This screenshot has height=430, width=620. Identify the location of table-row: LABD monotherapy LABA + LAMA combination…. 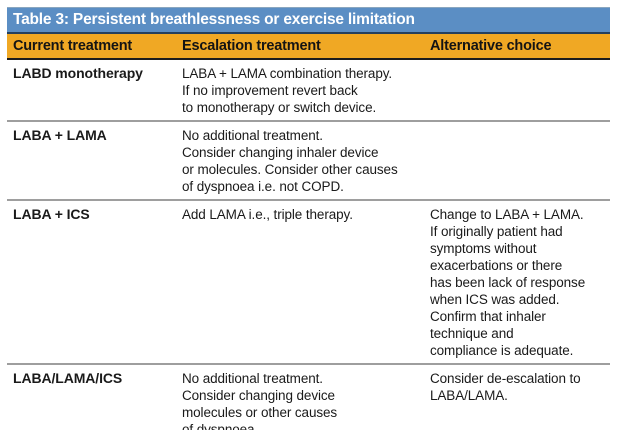
(308, 90).